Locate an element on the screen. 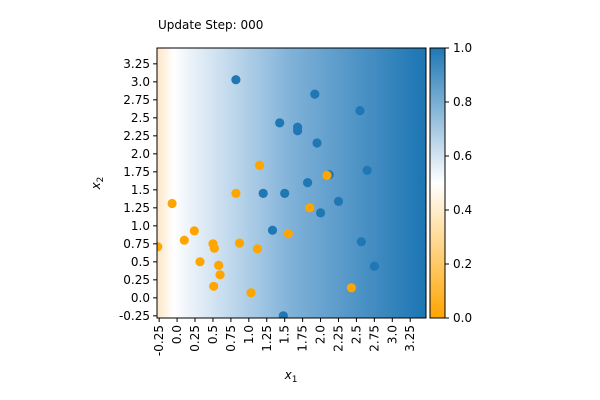 The width and height of the screenshot is (600, 400). y-tick-label: 2.25 is located at coordinates (136, 136).